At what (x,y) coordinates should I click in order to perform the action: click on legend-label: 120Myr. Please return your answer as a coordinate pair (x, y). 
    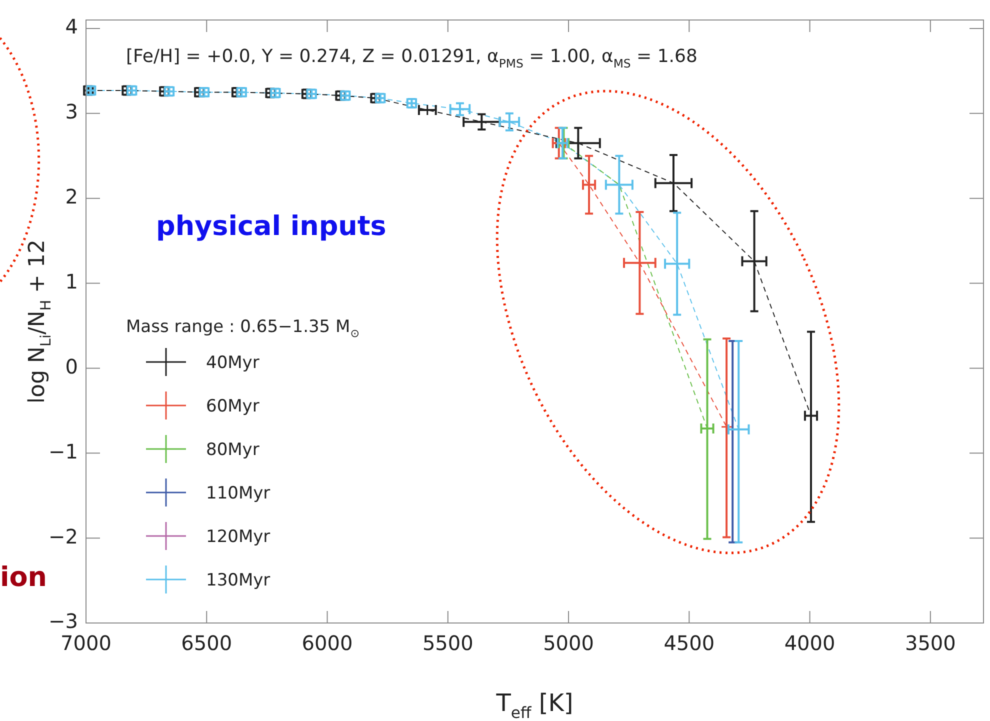
    Looking at the image, I should click on (238, 537).